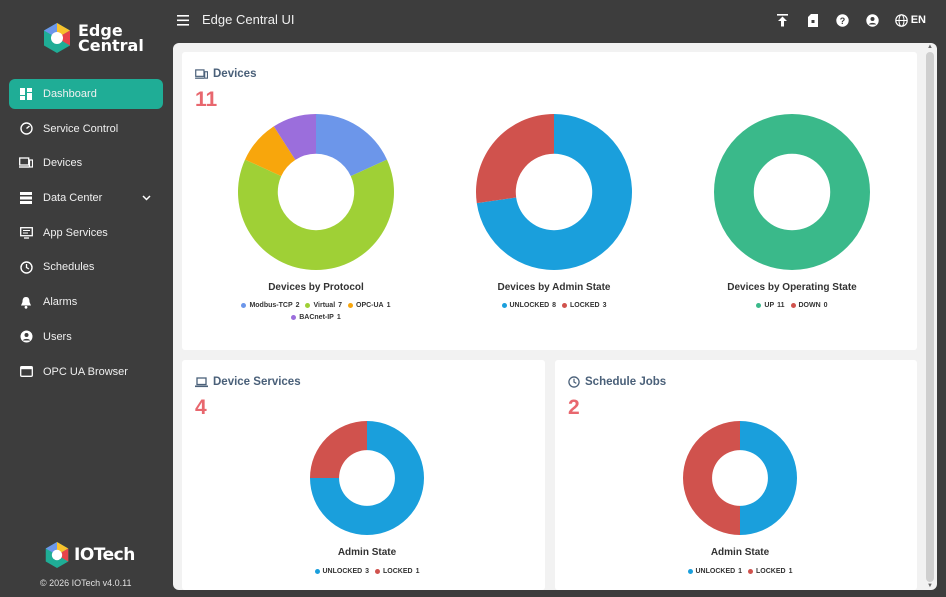 This screenshot has width=946, height=597. What do you see at coordinates (75, 232) in the screenshot?
I see `sidebar-item-label: App Services` at bounding box center [75, 232].